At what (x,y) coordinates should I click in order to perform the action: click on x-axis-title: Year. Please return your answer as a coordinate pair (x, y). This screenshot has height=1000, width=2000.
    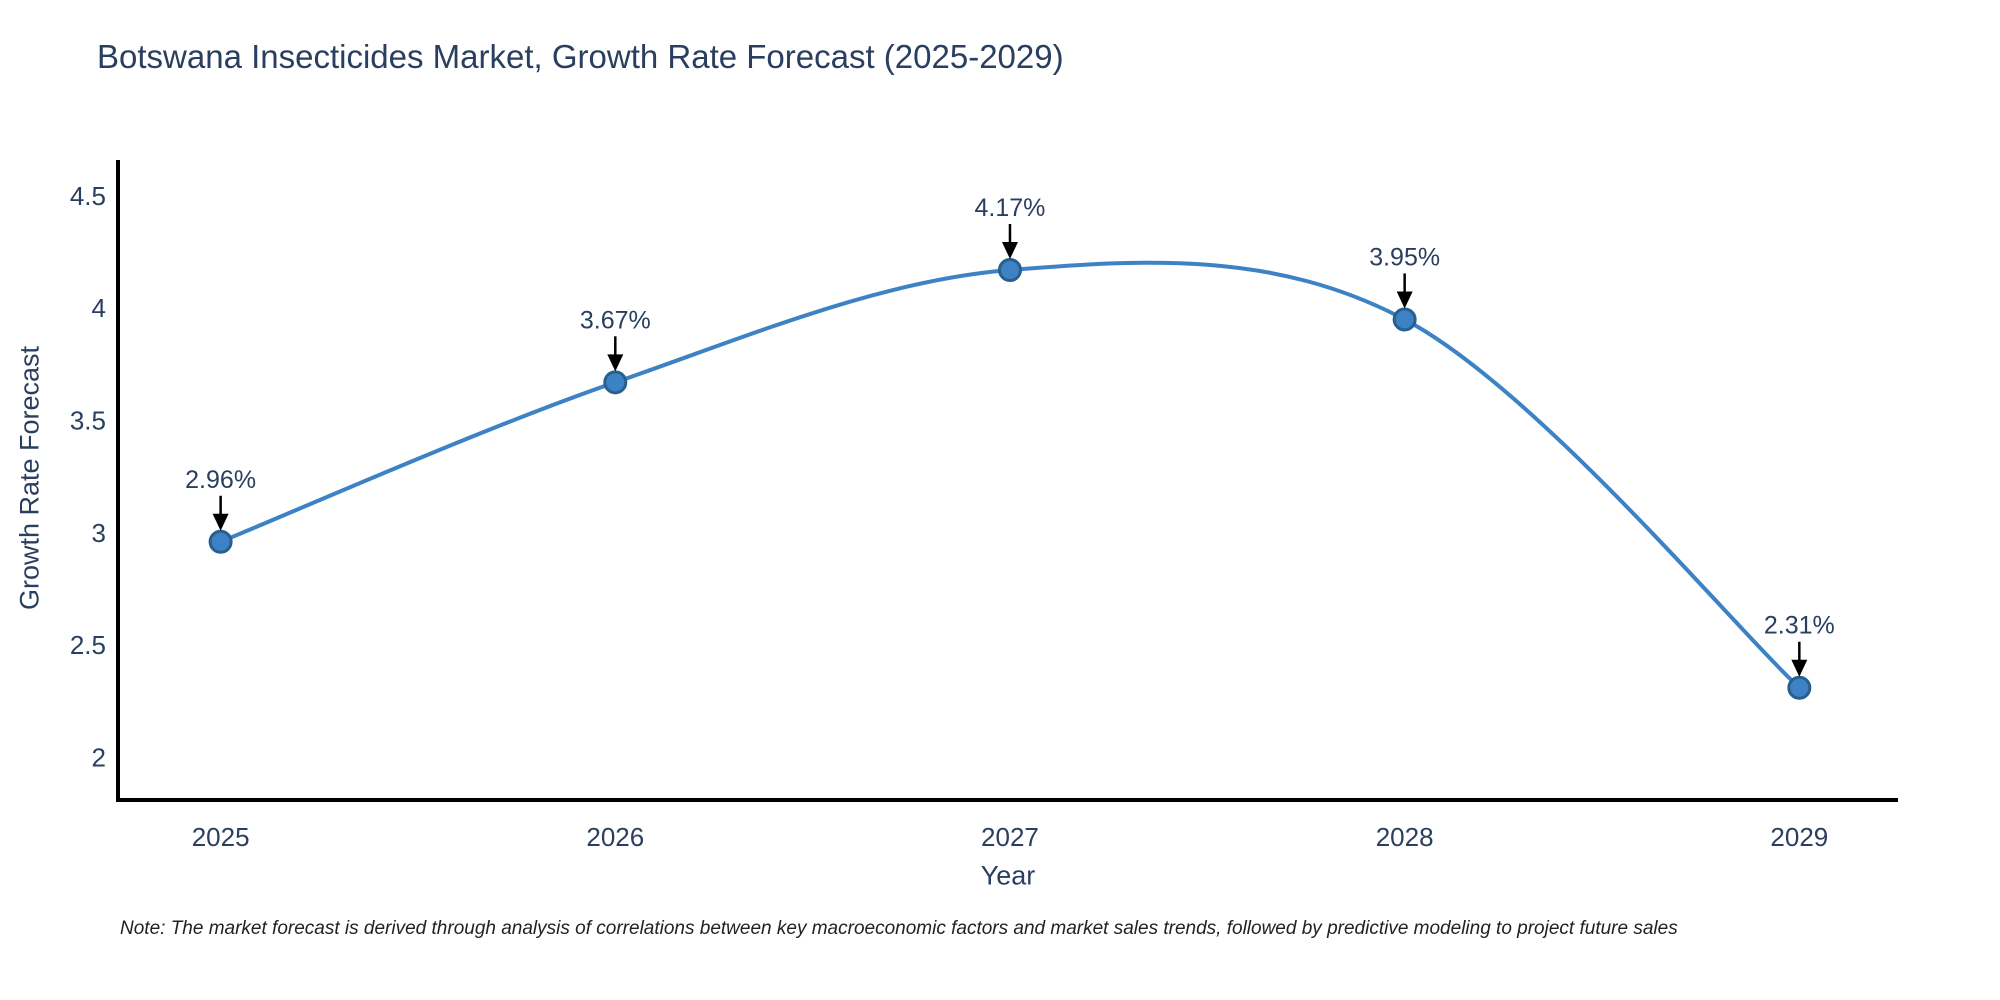
    Looking at the image, I should click on (1008, 875).